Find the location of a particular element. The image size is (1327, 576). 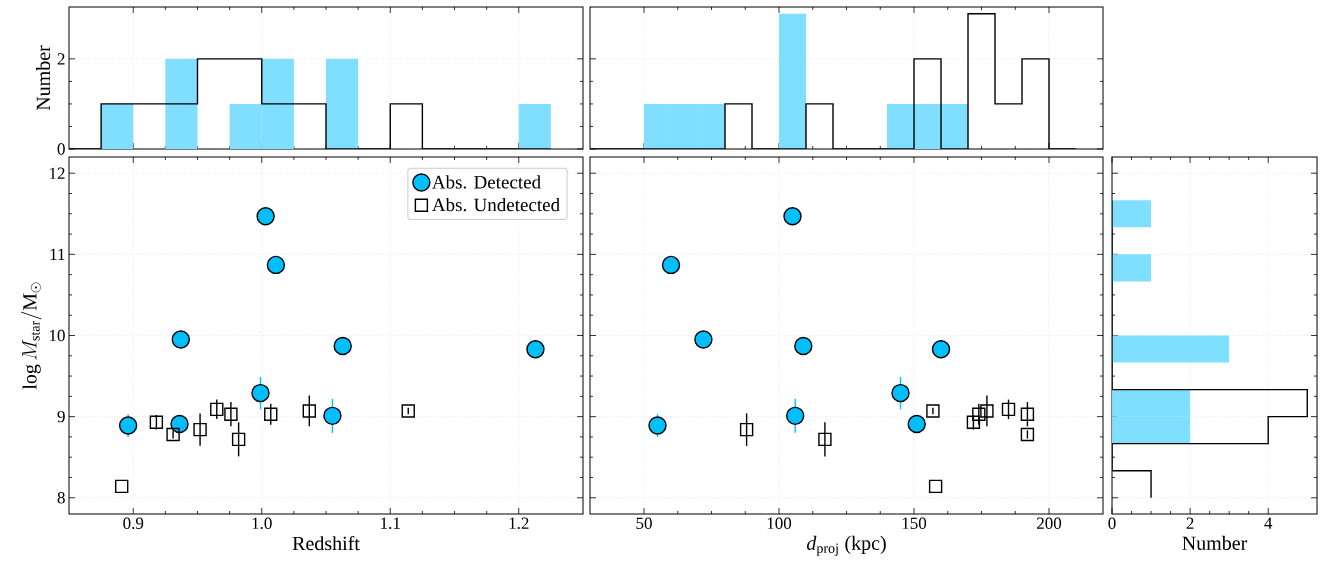

x-tick-label: 0 is located at coordinates (1112, 523).